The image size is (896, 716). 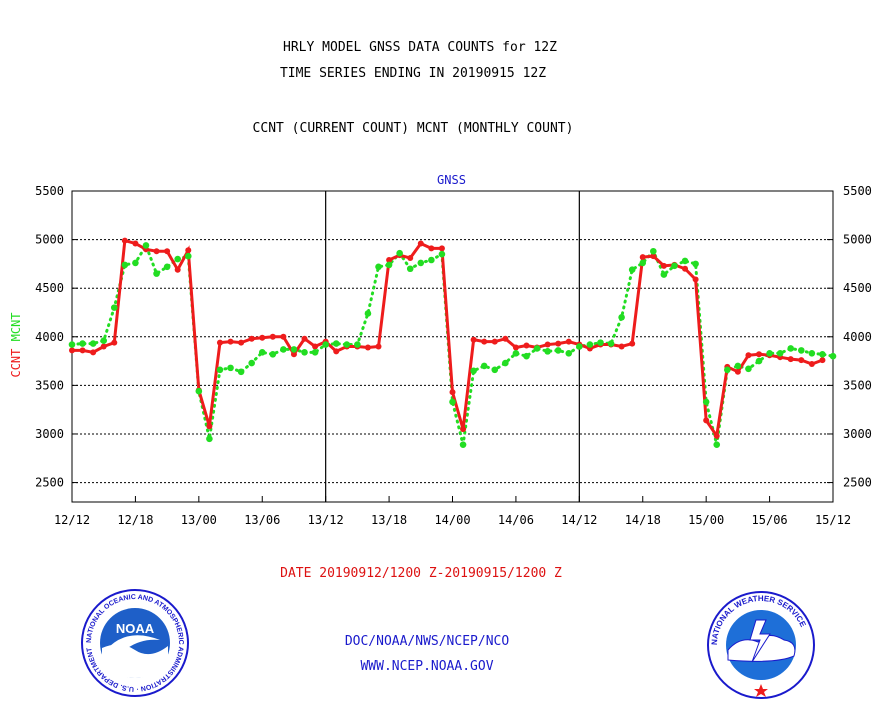 What do you see at coordinates (579, 520) in the screenshot?
I see `x-tick-label: 14/12` at bounding box center [579, 520].